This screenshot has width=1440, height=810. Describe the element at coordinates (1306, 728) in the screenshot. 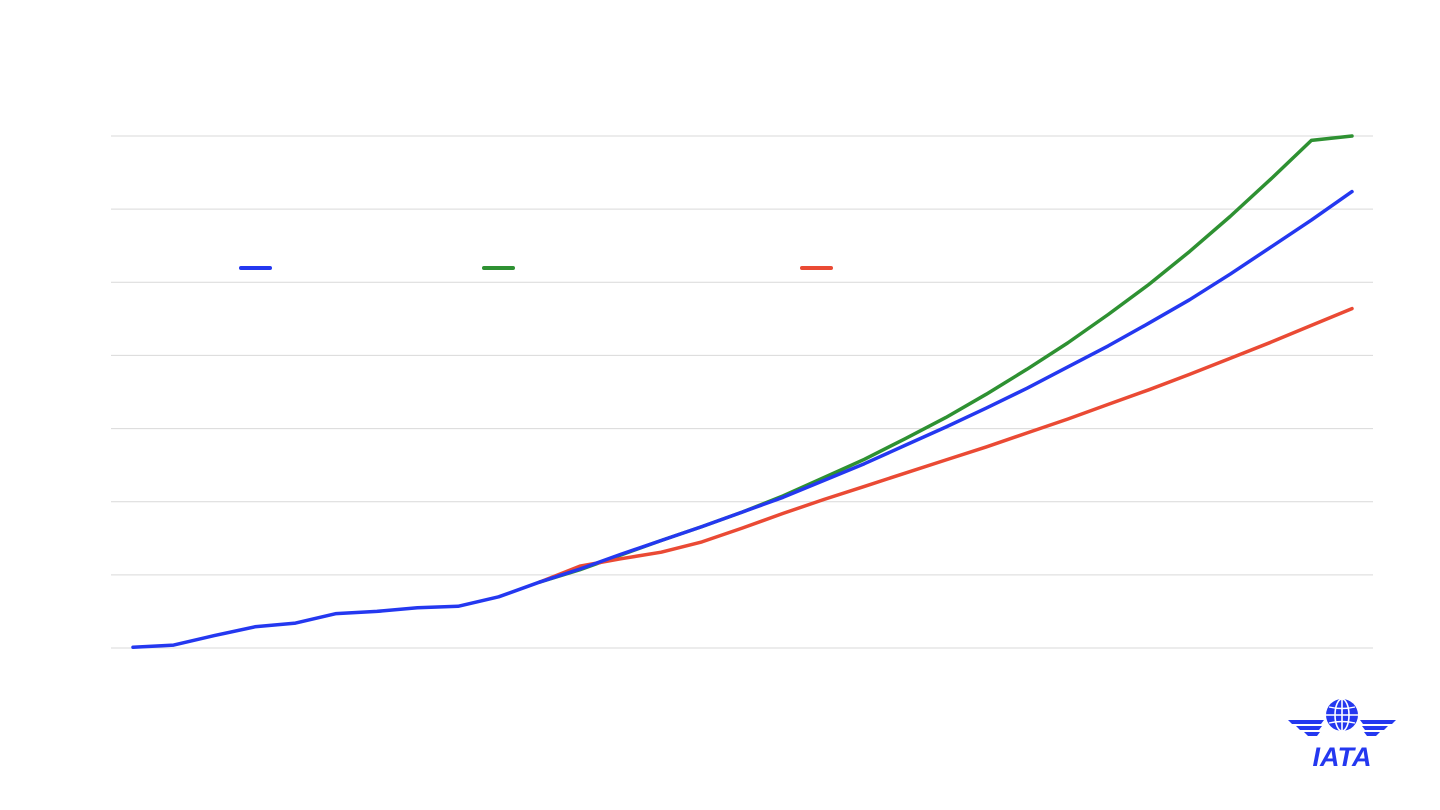

I see `left-wing-icon` at that location.